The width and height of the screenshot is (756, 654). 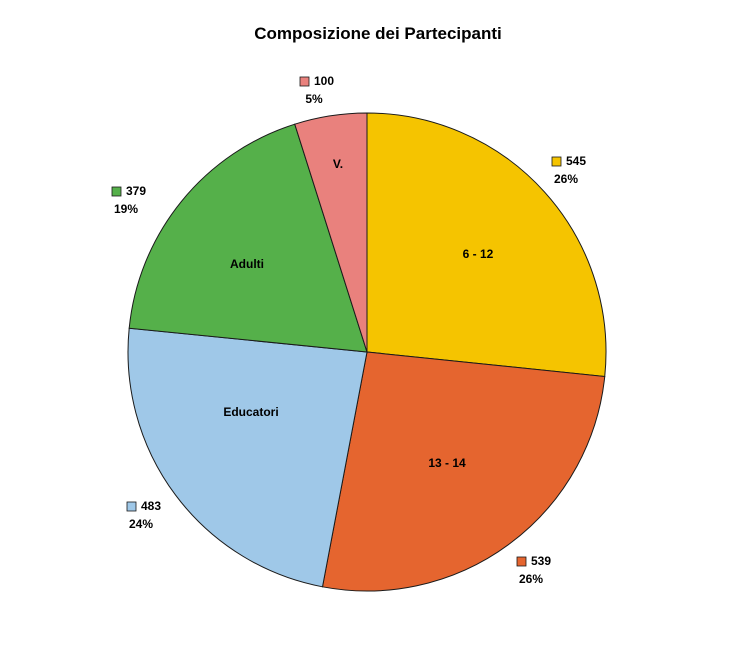 What do you see at coordinates (304, 81) in the screenshot?
I see `legend-swatch-v` at bounding box center [304, 81].